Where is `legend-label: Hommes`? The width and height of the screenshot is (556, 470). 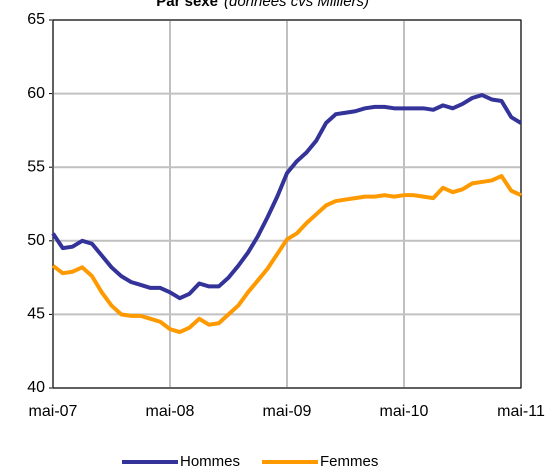 legend-label: Hommes is located at coordinates (210, 461).